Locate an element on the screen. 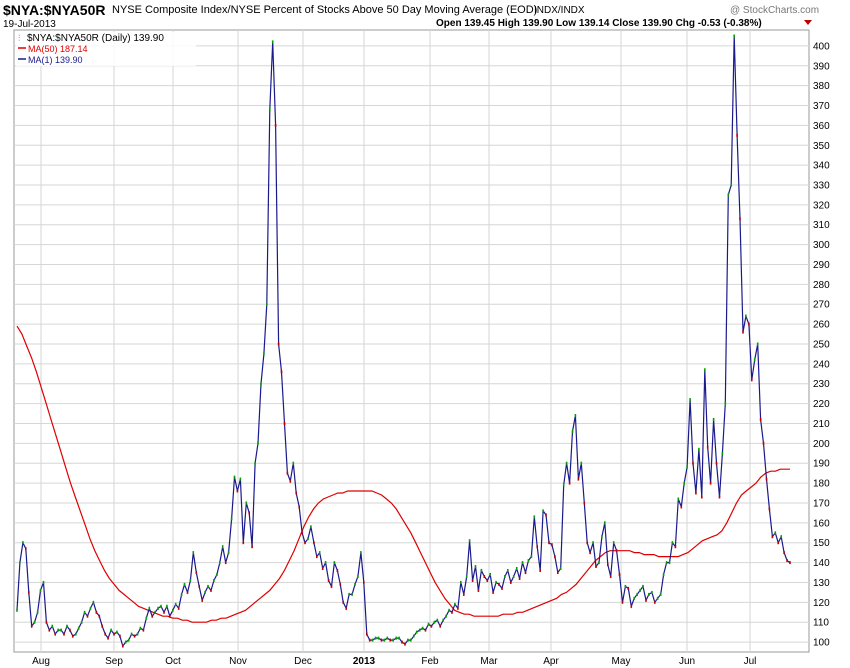 The width and height of the screenshot is (850, 668). y-tick-label: 370 is located at coordinates (821, 106).